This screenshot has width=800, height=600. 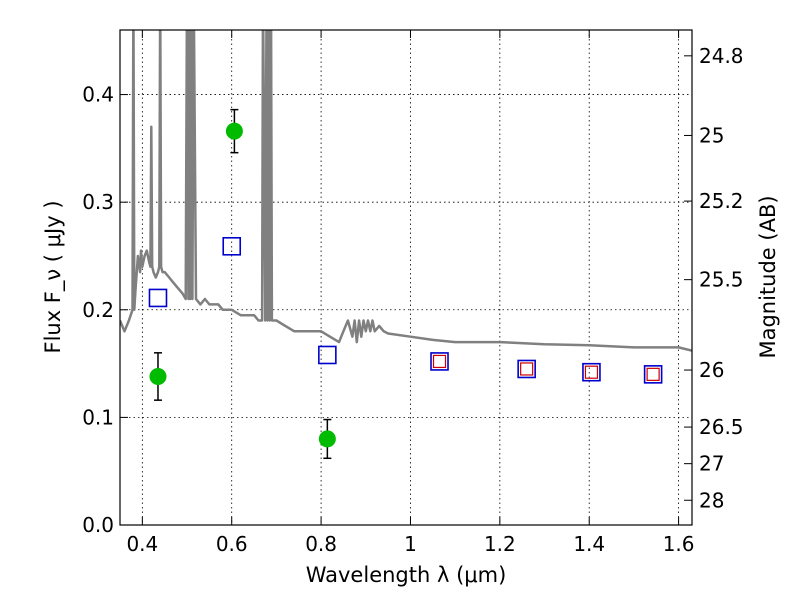 I want to click on x-tick-label: 1, so click(x=410, y=544).